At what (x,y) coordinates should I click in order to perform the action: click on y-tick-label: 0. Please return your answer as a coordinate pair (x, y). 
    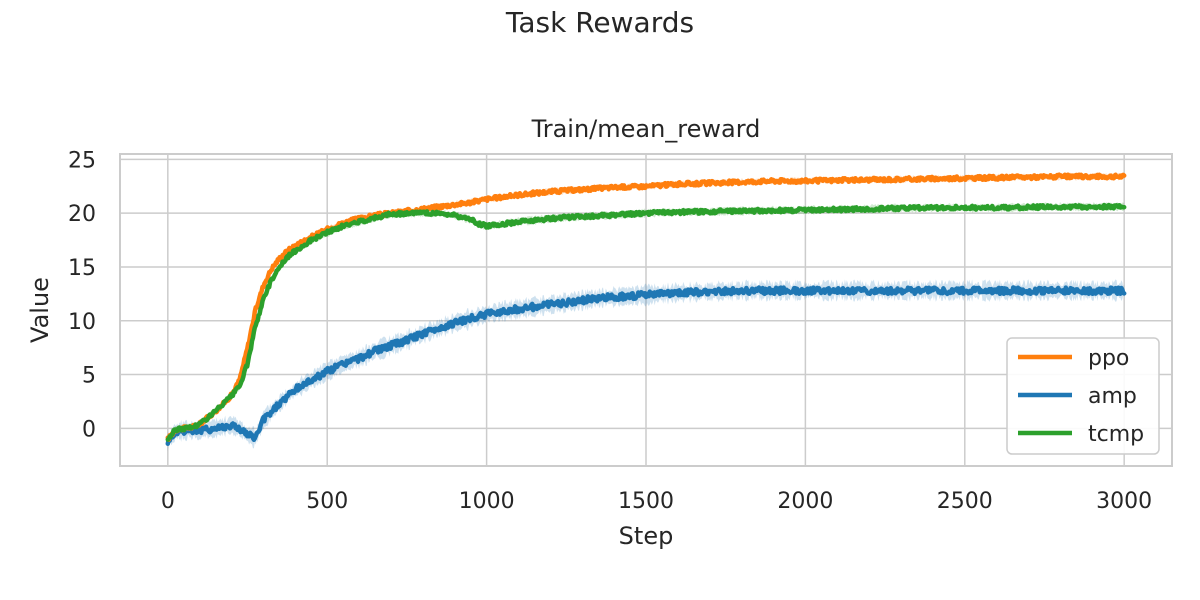
    Looking at the image, I should click on (89, 429).